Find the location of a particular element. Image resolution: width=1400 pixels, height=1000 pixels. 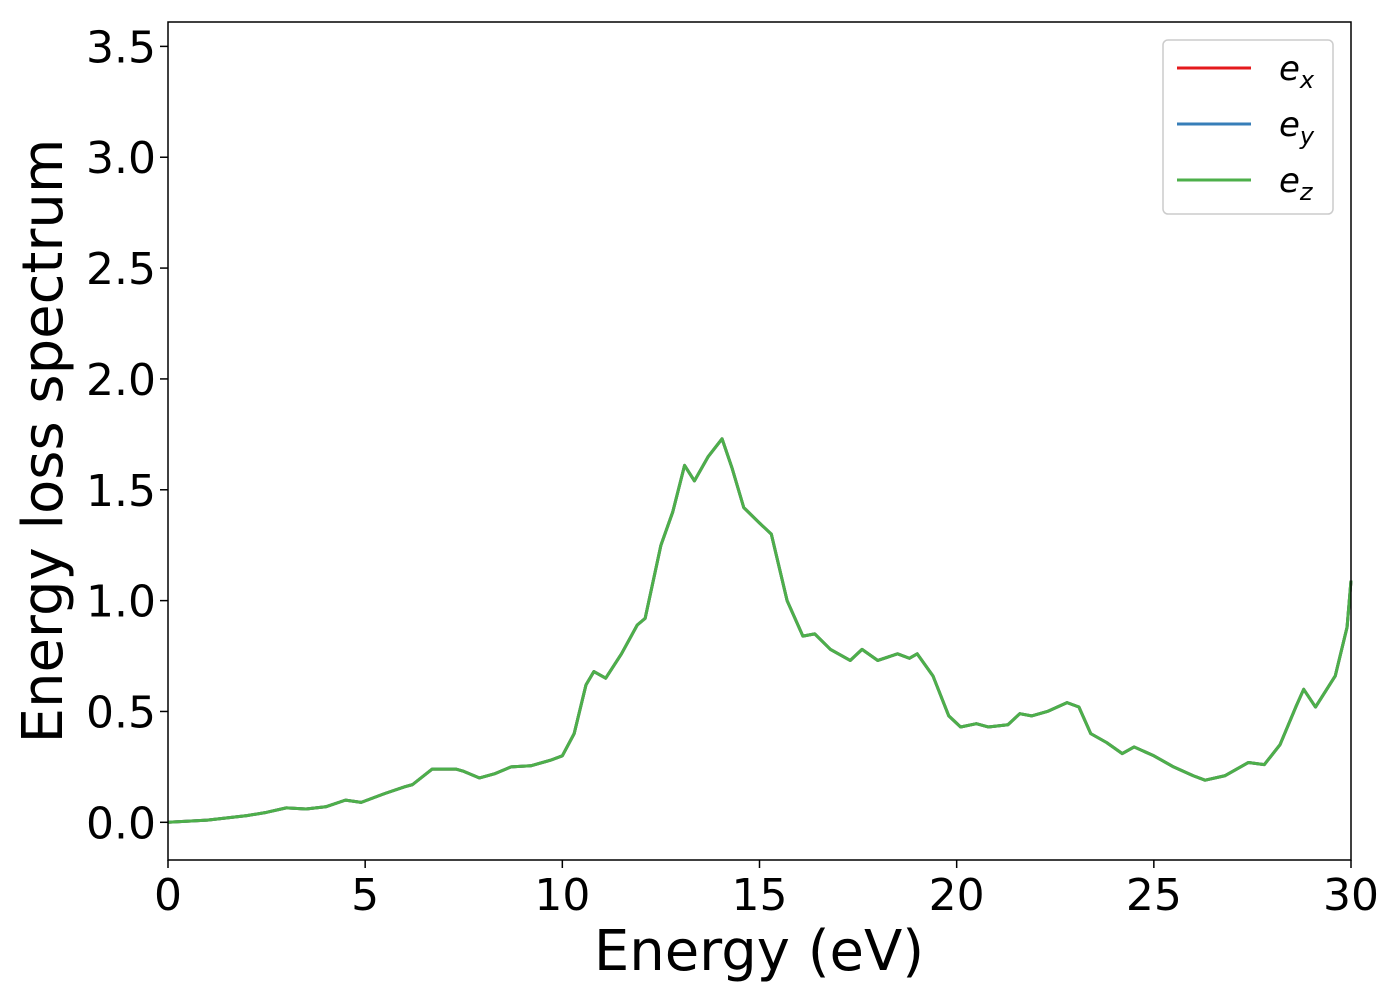

x-tick-label: 30 is located at coordinates (1351, 895).